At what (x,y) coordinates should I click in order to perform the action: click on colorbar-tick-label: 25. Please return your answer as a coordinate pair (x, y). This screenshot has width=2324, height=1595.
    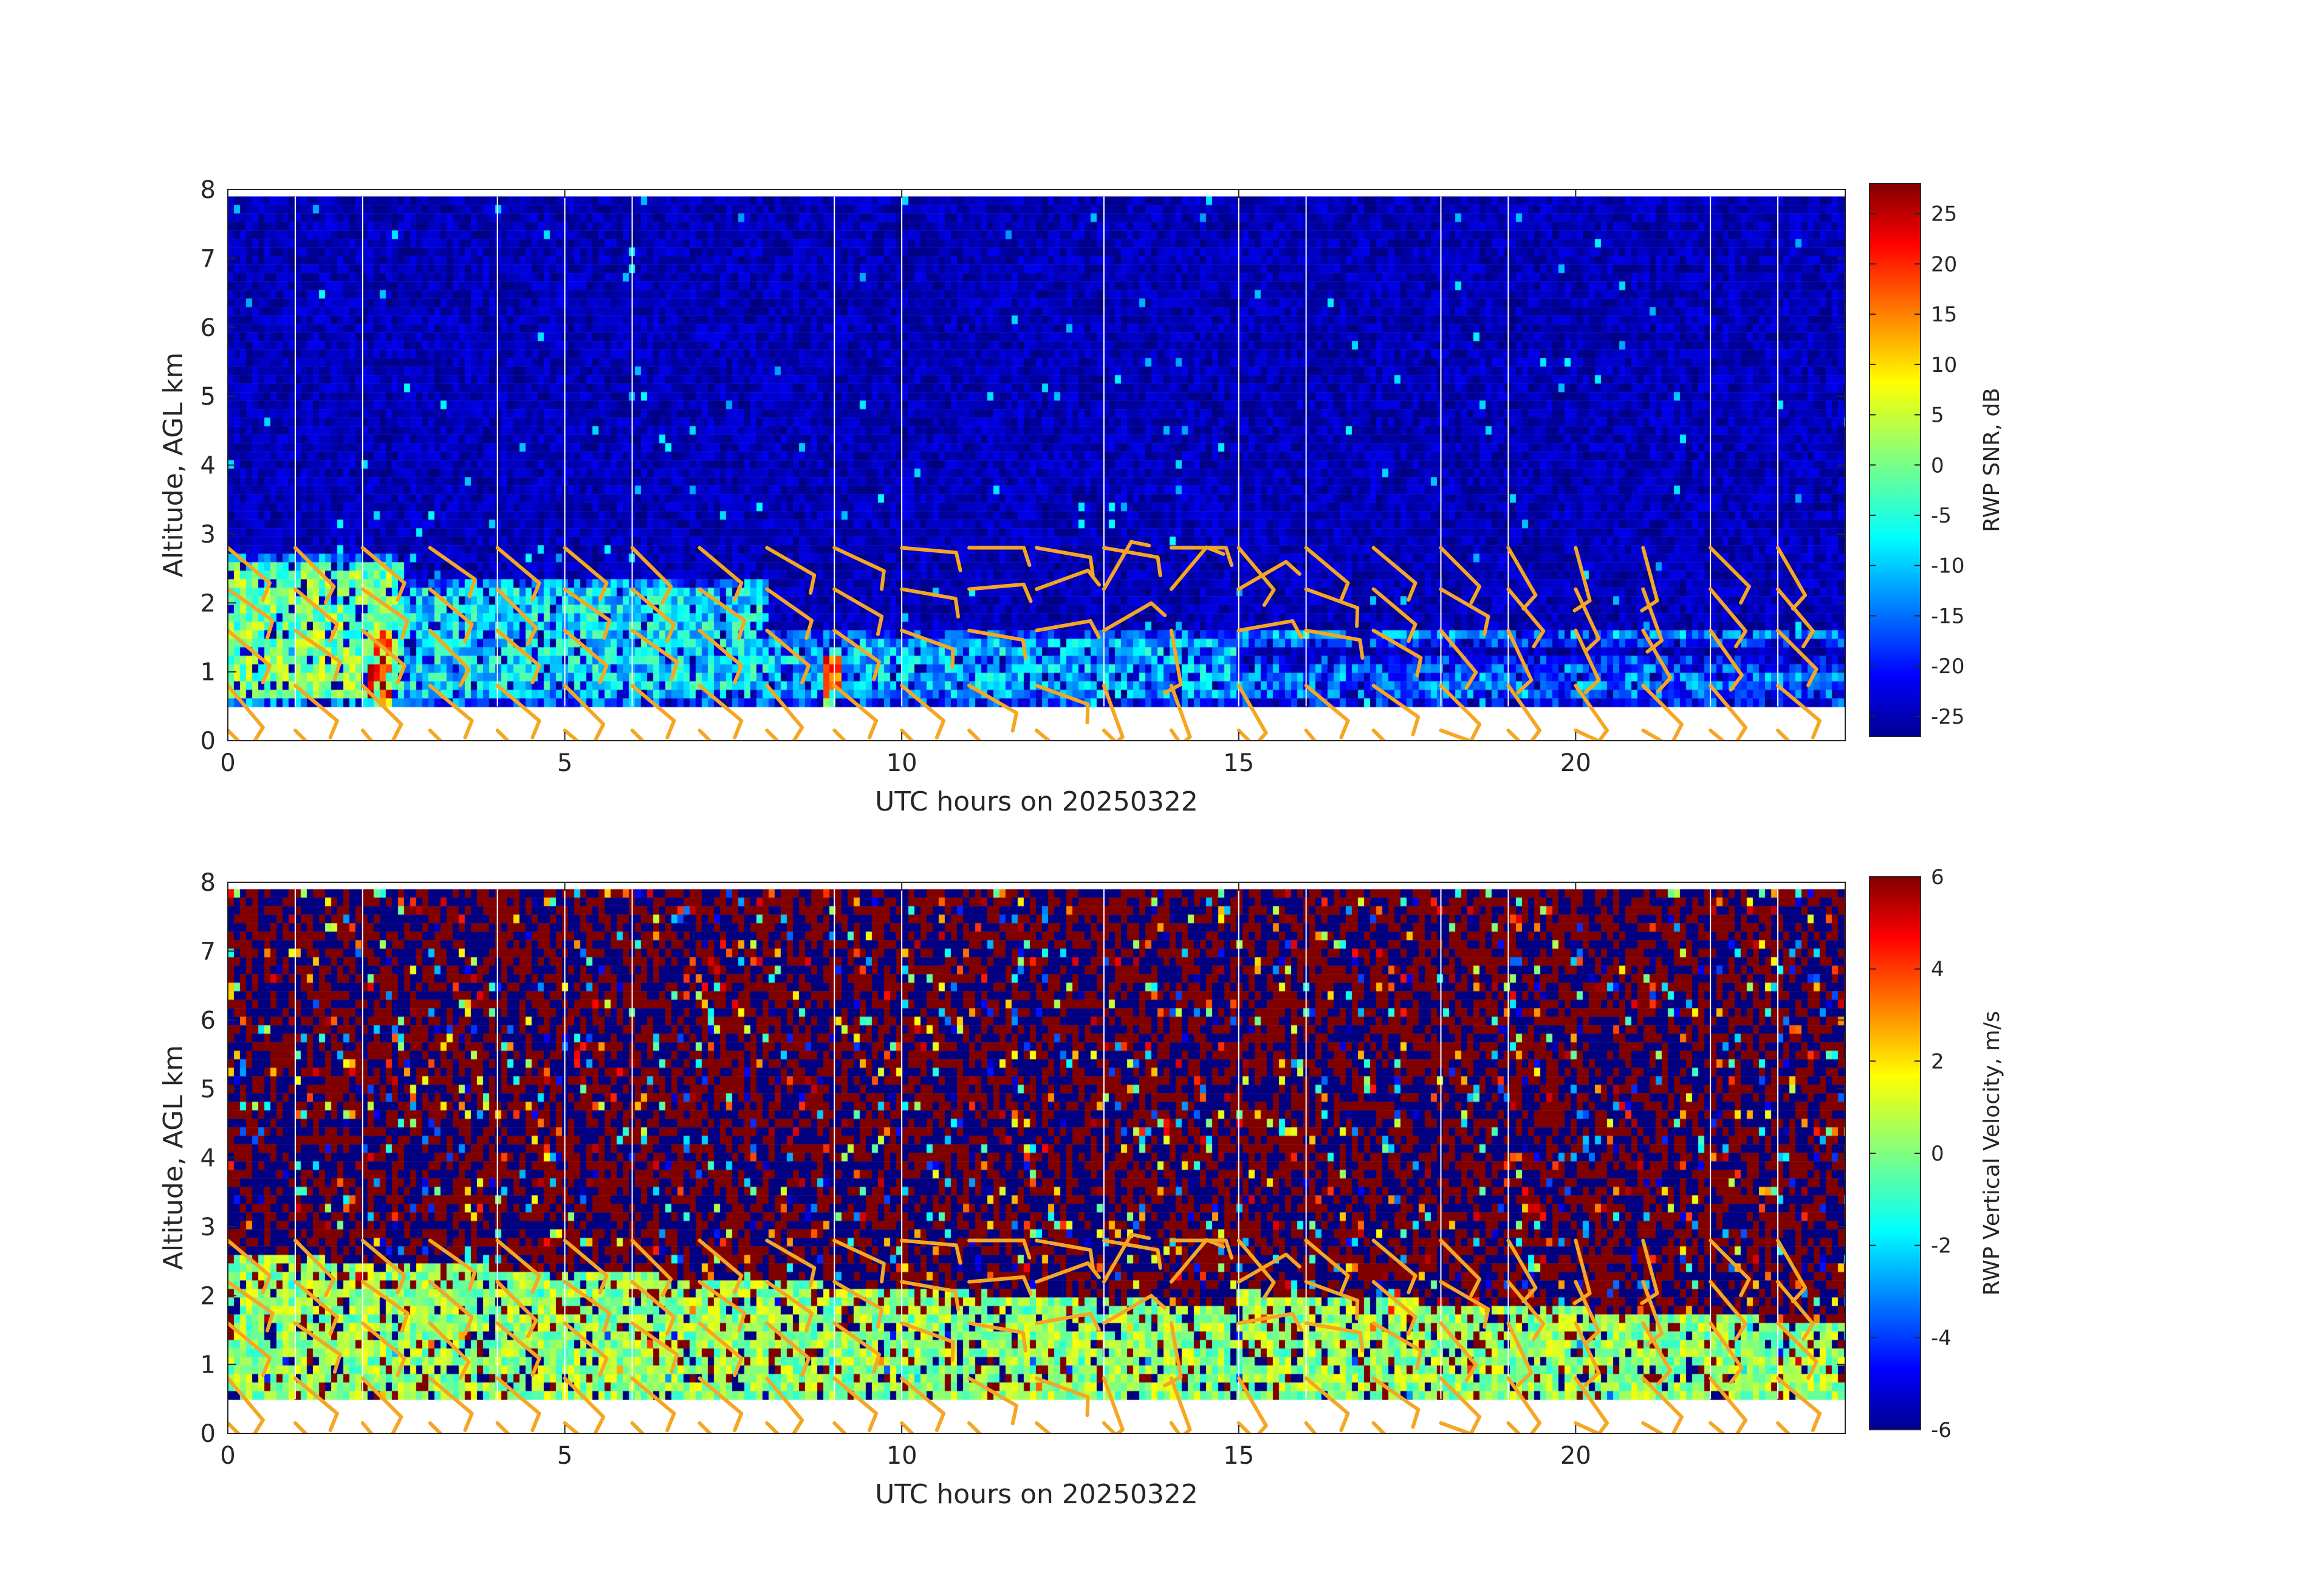
    Looking at the image, I should click on (1944, 214).